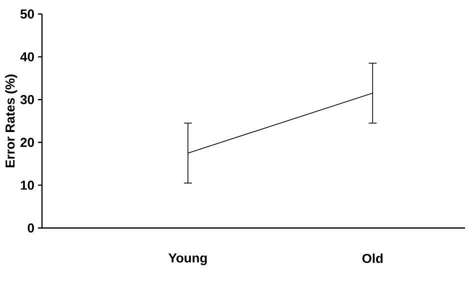  What do you see at coordinates (27, 142) in the screenshot?
I see `y-tick-label: 20` at bounding box center [27, 142].